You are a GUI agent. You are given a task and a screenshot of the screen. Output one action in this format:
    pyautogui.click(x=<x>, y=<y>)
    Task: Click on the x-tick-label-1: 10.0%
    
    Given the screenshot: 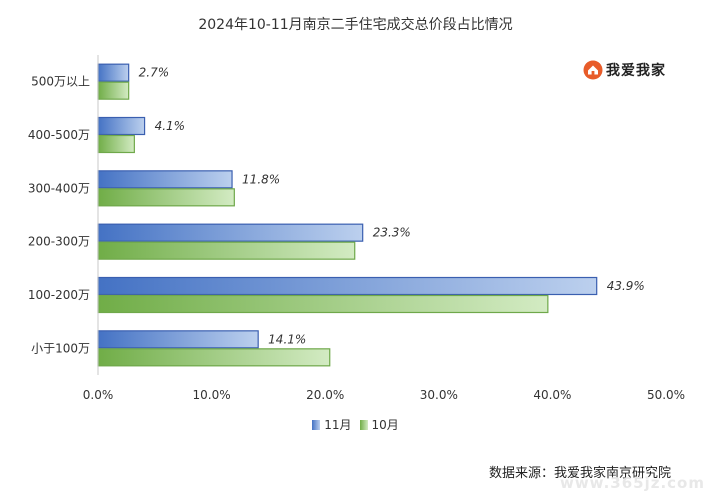 What is the action you would take?
    pyautogui.click(x=212, y=395)
    